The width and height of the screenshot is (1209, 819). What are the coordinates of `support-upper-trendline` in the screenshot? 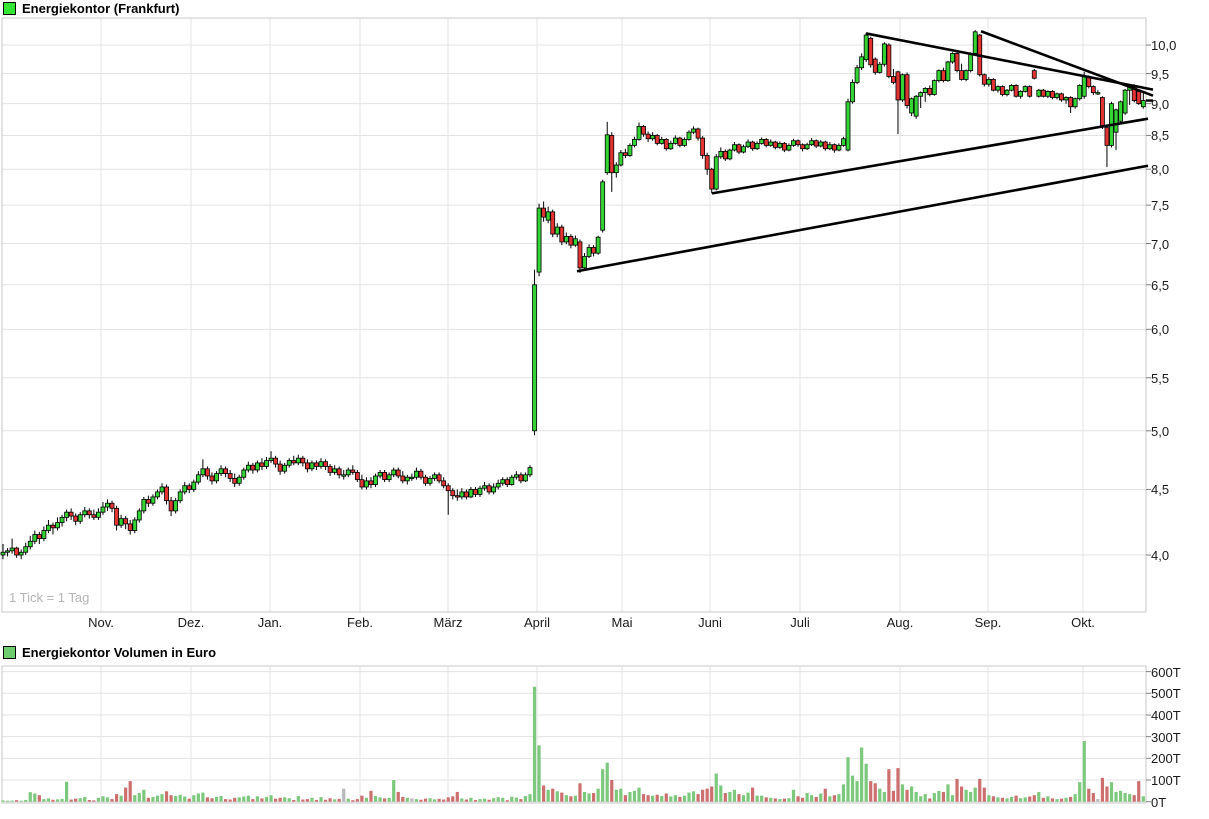 It's located at (930, 156).